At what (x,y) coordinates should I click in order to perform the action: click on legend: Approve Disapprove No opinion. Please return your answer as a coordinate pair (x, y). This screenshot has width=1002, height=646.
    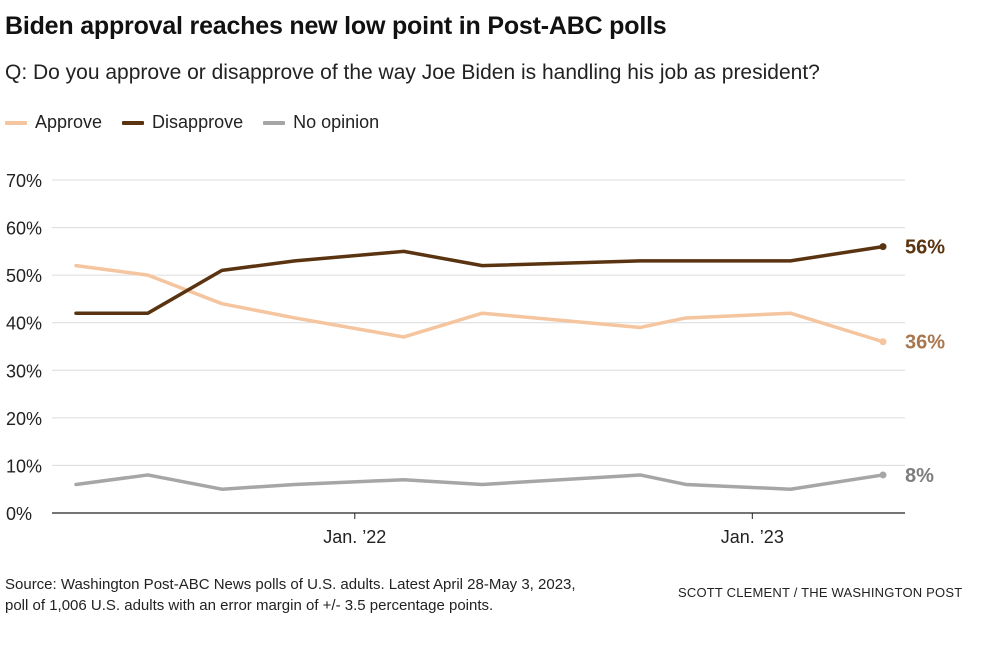
    Looking at the image, I should click on (202, 122).